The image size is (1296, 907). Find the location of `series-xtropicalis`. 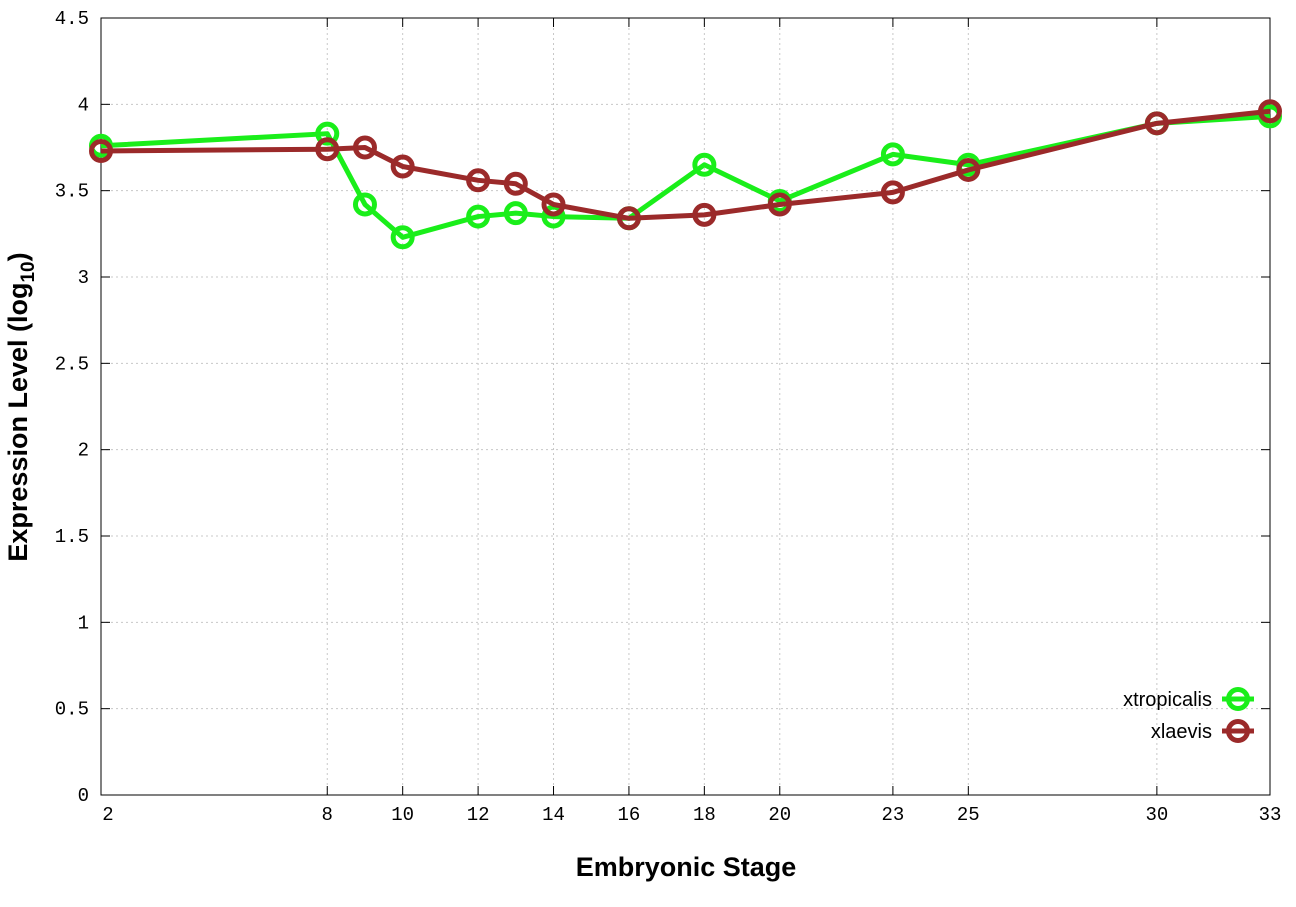

series-xtropicalis is located at coordinates (685, 177).